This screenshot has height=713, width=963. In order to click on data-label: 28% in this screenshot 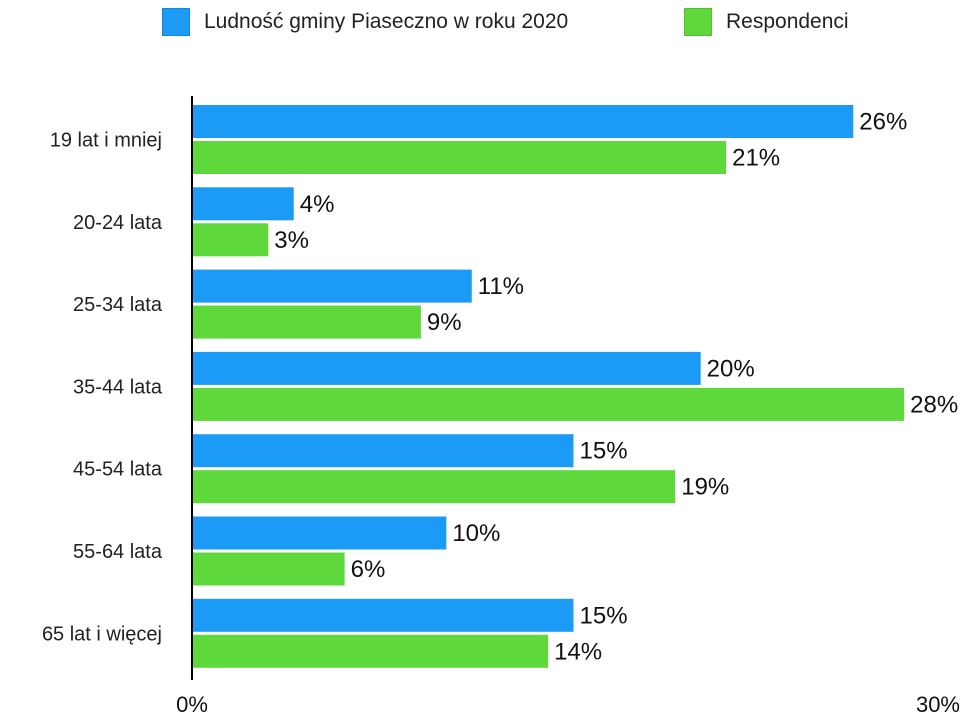, I will do `click(934, 404)`.